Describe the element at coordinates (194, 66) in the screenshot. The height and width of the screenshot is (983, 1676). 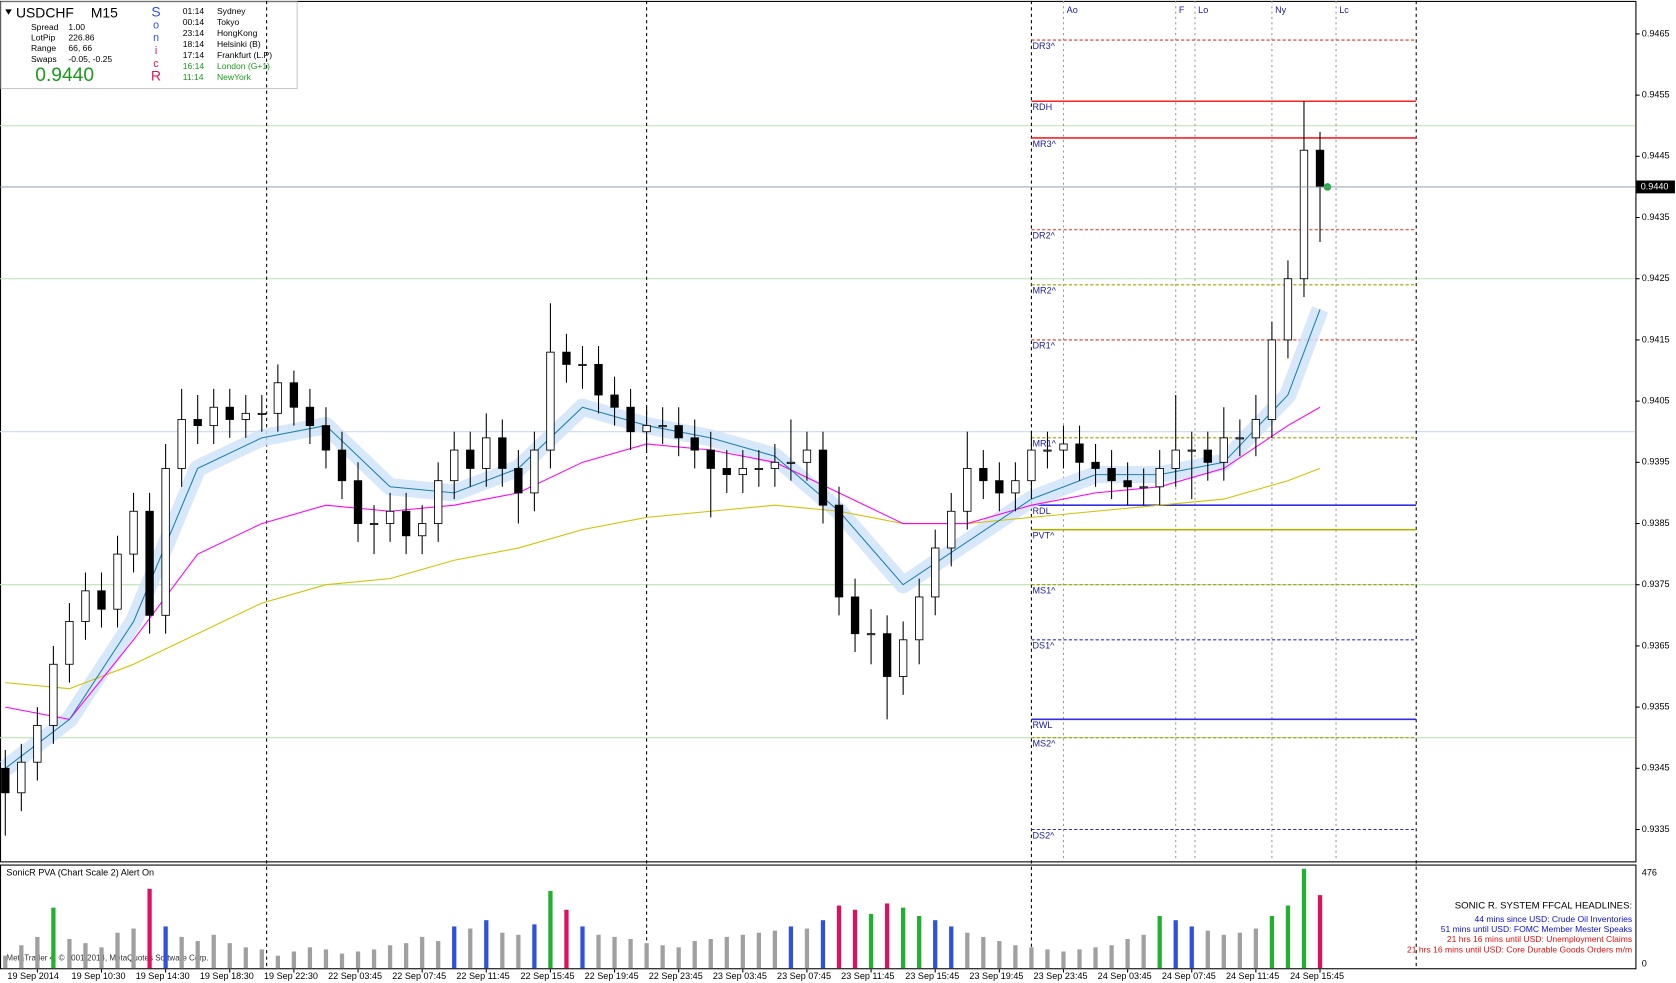
I see `clock-time: 16:14` at that location.